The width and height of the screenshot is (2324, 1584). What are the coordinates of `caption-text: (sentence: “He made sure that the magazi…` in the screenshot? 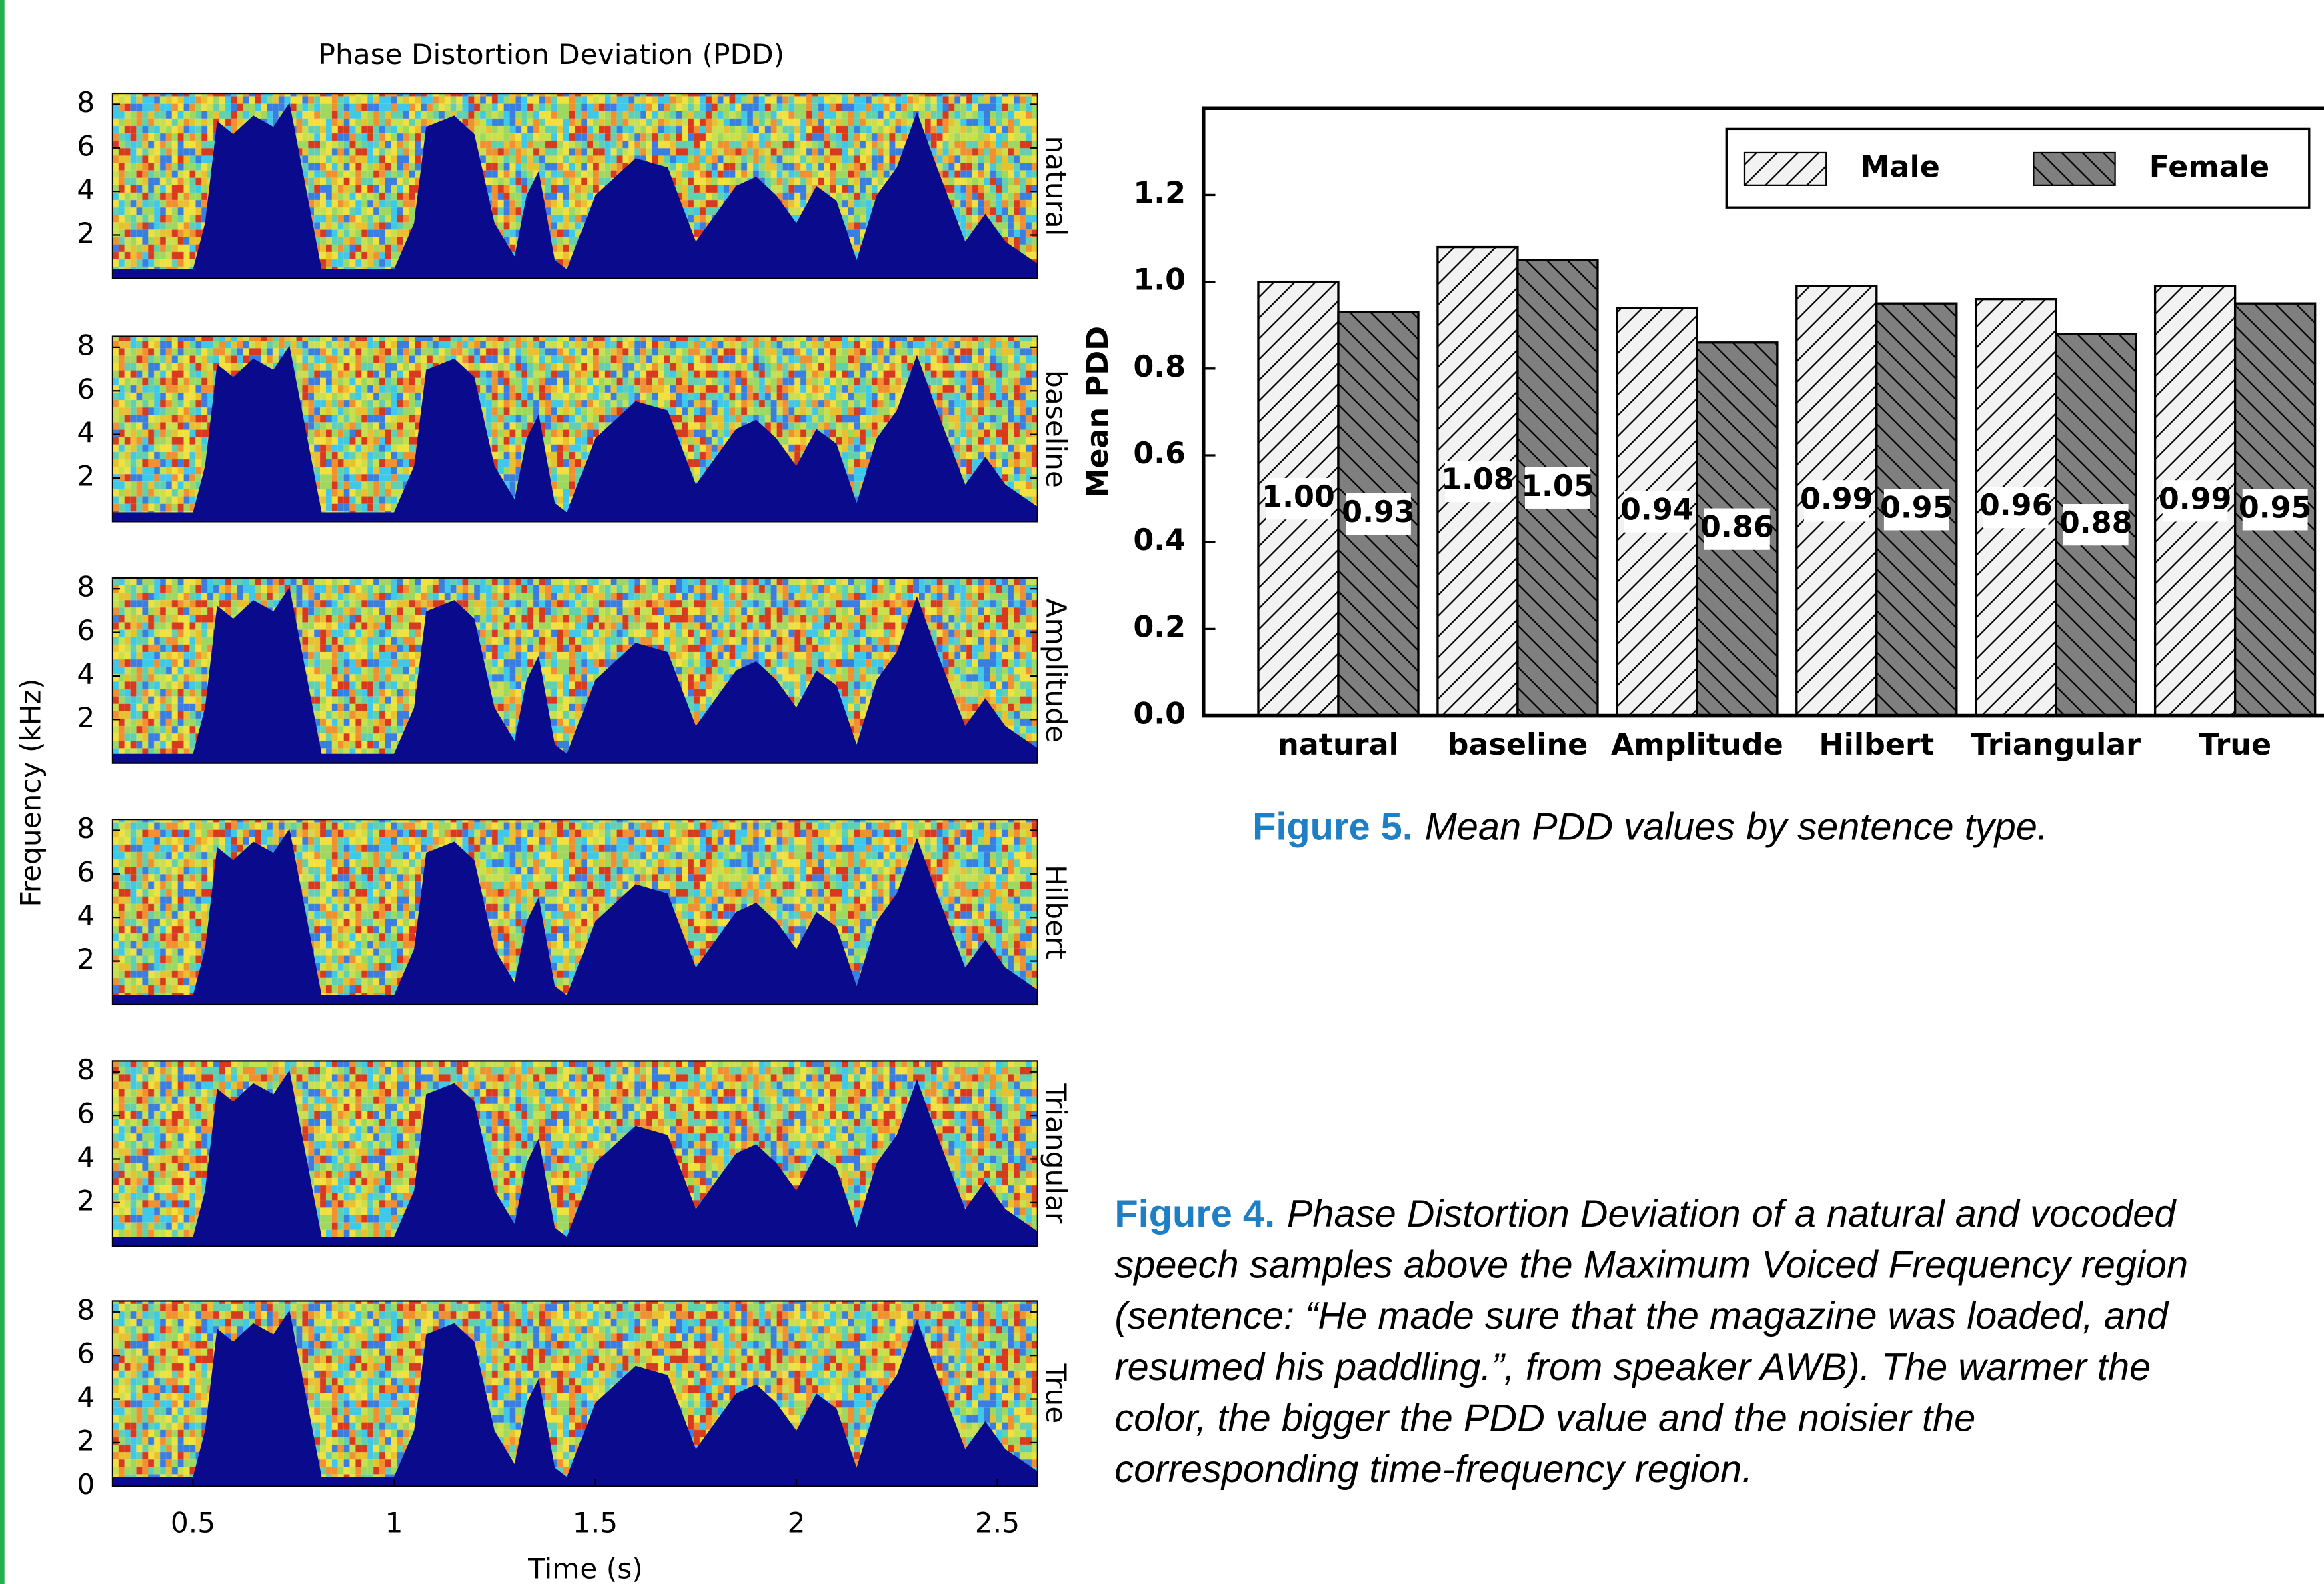 It's located at (1641, 1316).